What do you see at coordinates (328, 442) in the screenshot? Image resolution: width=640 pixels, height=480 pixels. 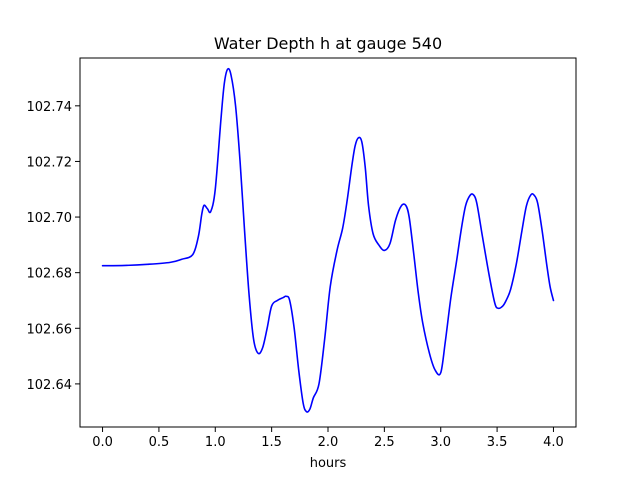 I see `x-tick-label: 2.0` at bounding box center [328, 442].